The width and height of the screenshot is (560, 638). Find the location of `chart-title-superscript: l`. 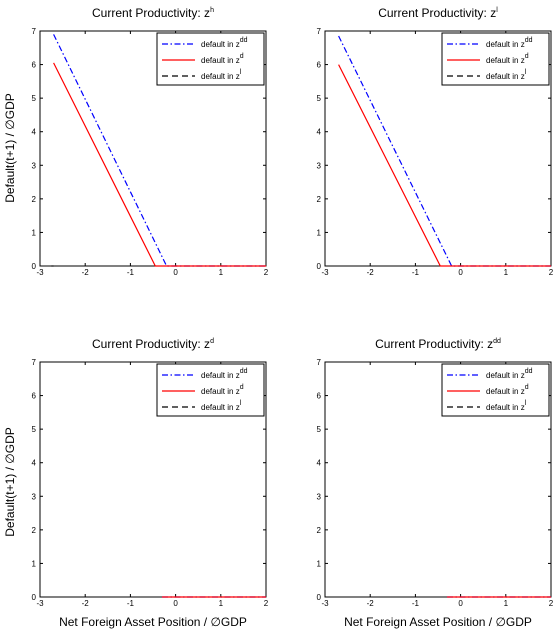

chart-title-superscript: l is located at coordinates (497, 10).